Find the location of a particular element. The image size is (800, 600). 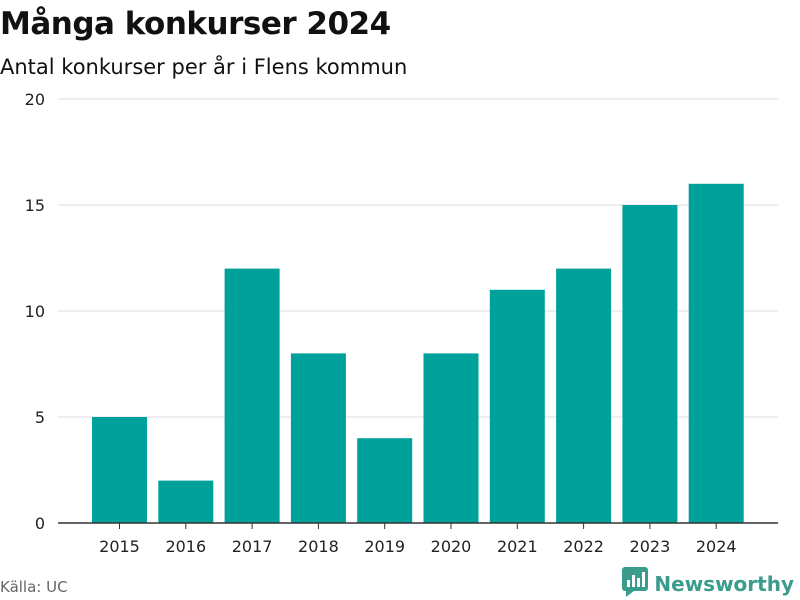

x-tick-label: 2018 is located at coordinates (318, 546).